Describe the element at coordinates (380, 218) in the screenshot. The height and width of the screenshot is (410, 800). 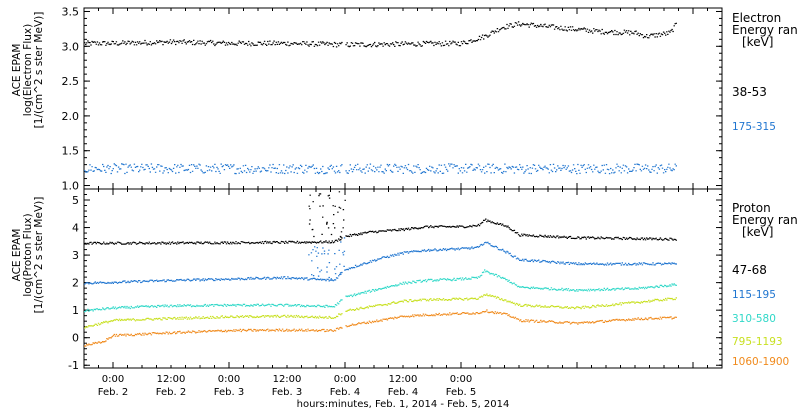
I see `series-47-68-points` at that location.